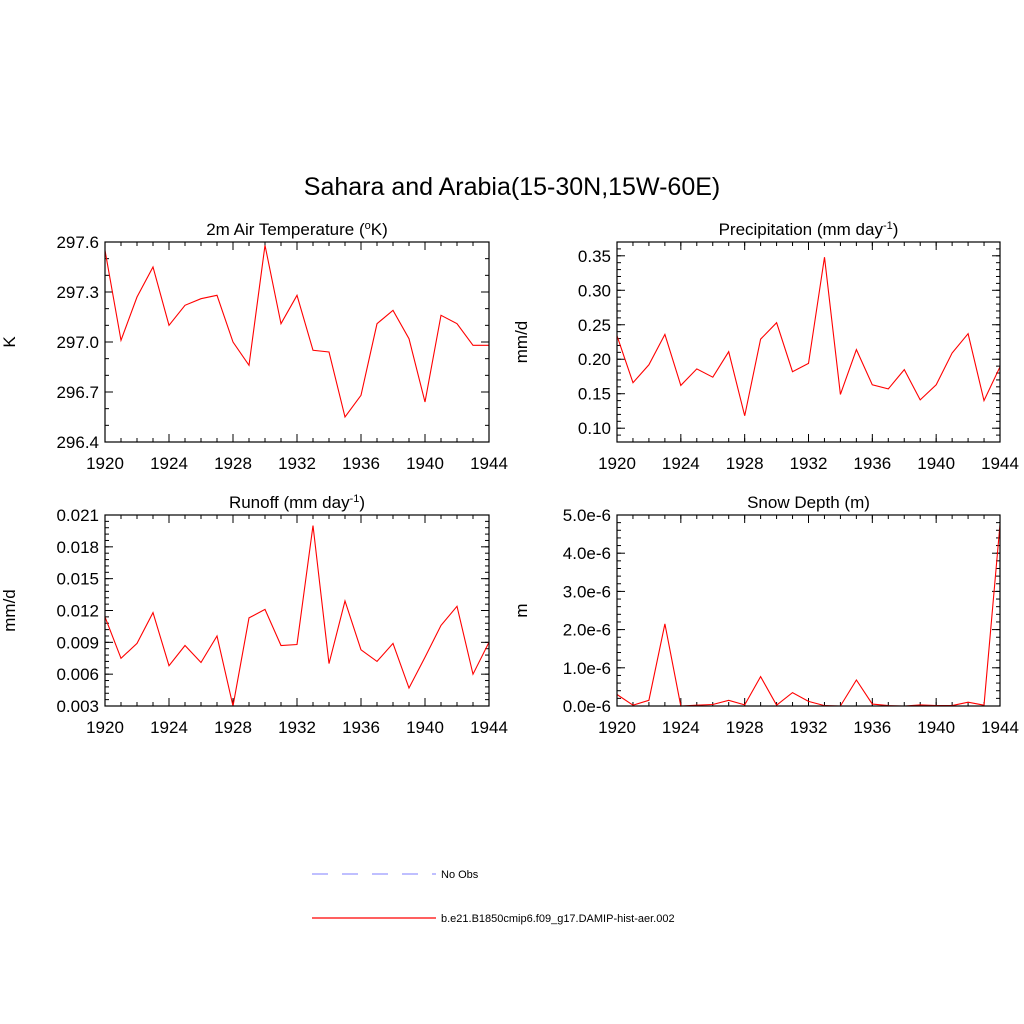  Describe the element at coordinates (587, 706) in the screenshot. I see `y-tick-label: 0.0e-6` at that location.